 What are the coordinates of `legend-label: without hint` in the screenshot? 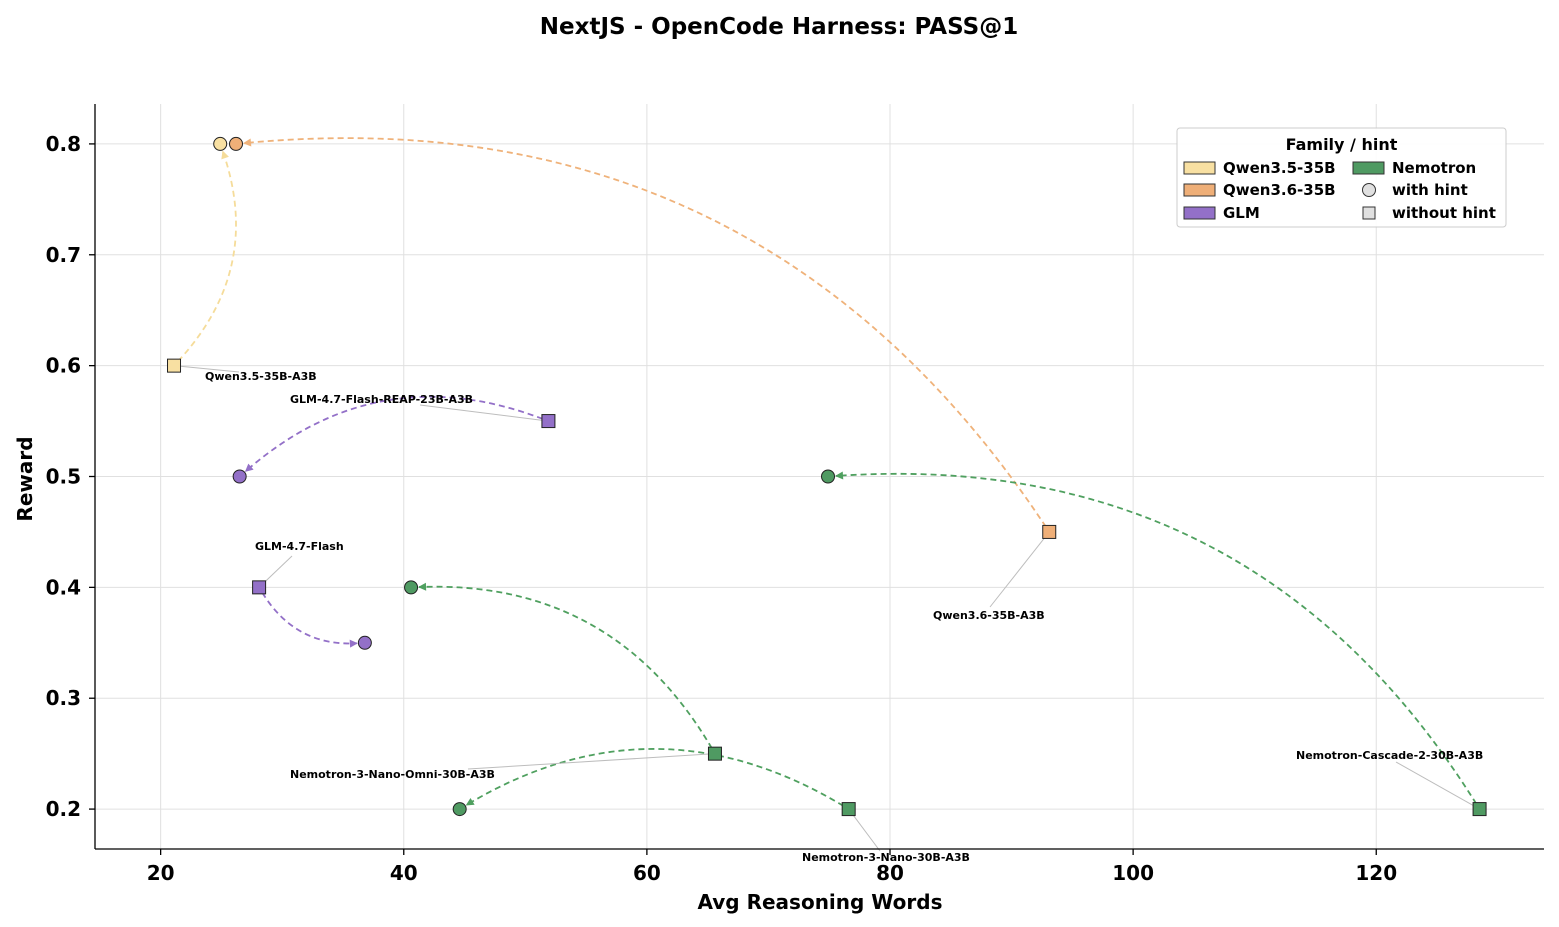 It's located at (1444, 213).